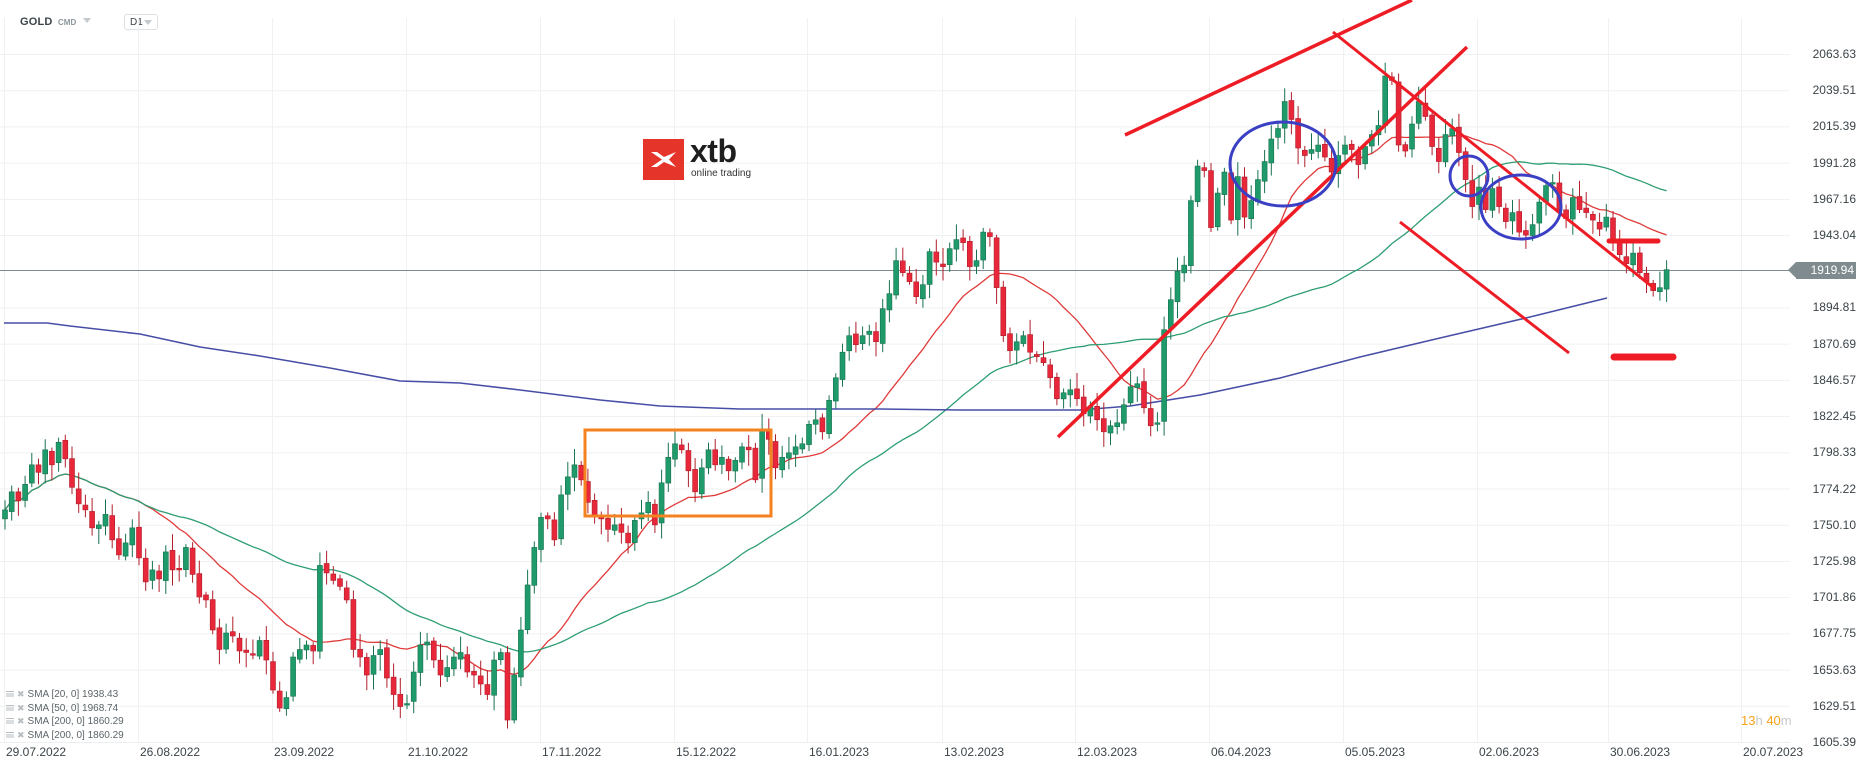 This screenshot has height=767, width=1866. I want to click on timer-minutes: 40, so click(1773, 720).